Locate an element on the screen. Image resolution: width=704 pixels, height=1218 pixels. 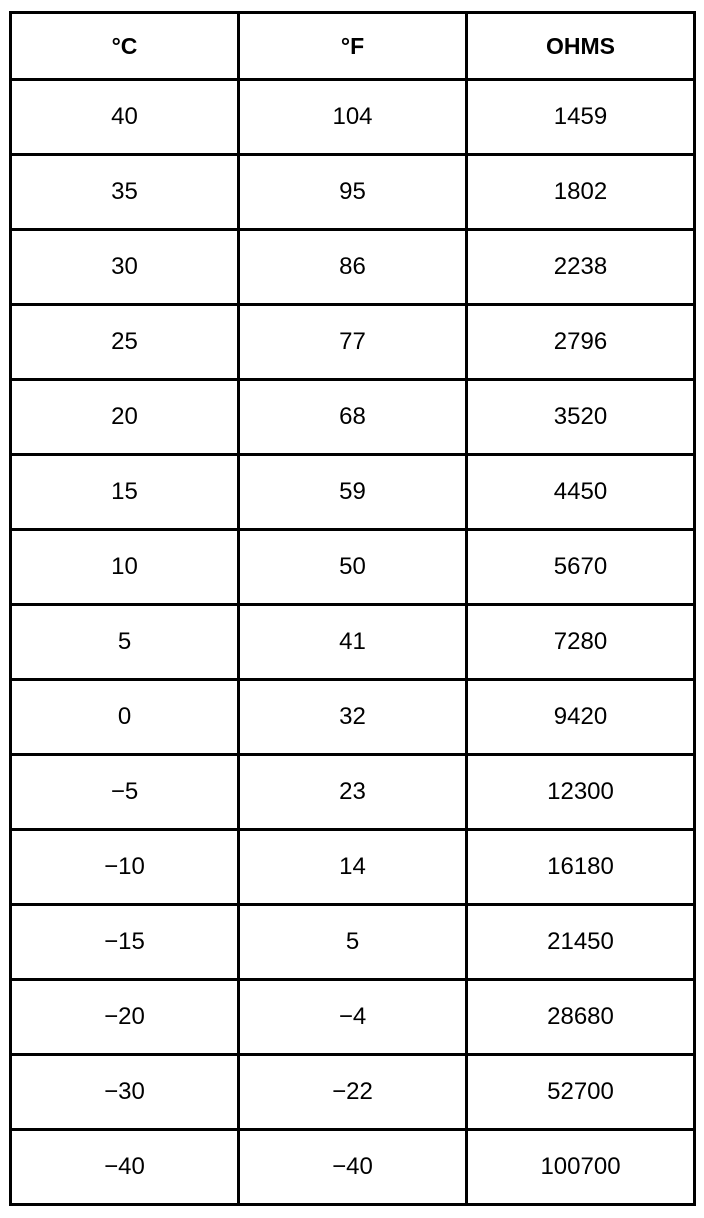
table-cell: 9420 is located at coordinates (580, 717).